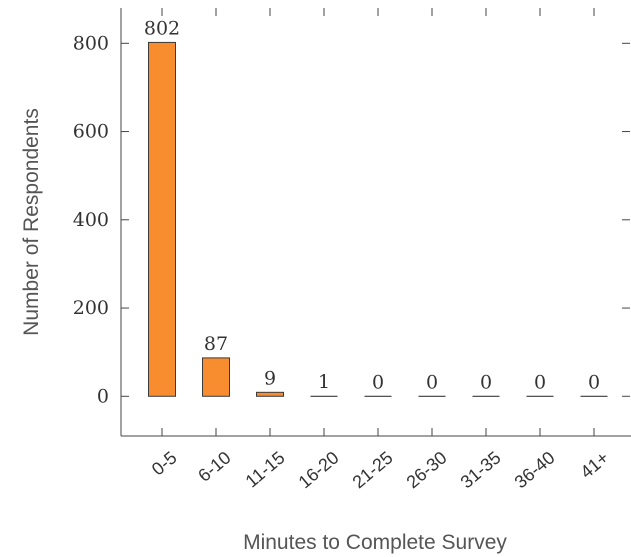  I want to click on x-tick-label: 0-5, so click(164, 463).